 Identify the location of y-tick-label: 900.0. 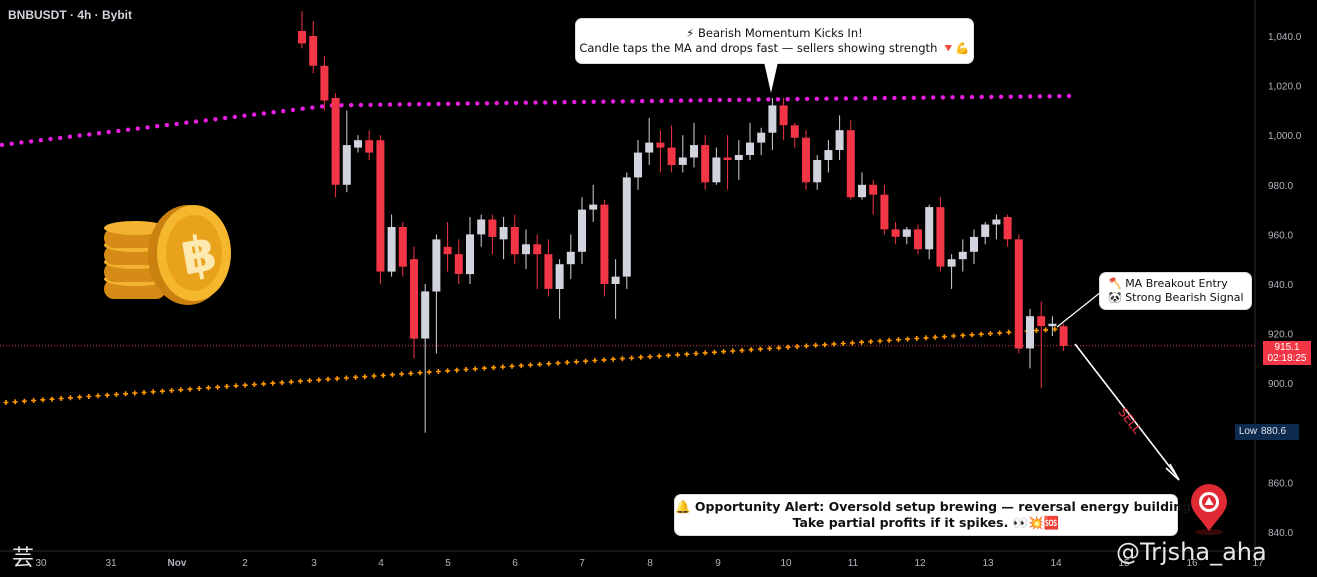
(1280, 384).